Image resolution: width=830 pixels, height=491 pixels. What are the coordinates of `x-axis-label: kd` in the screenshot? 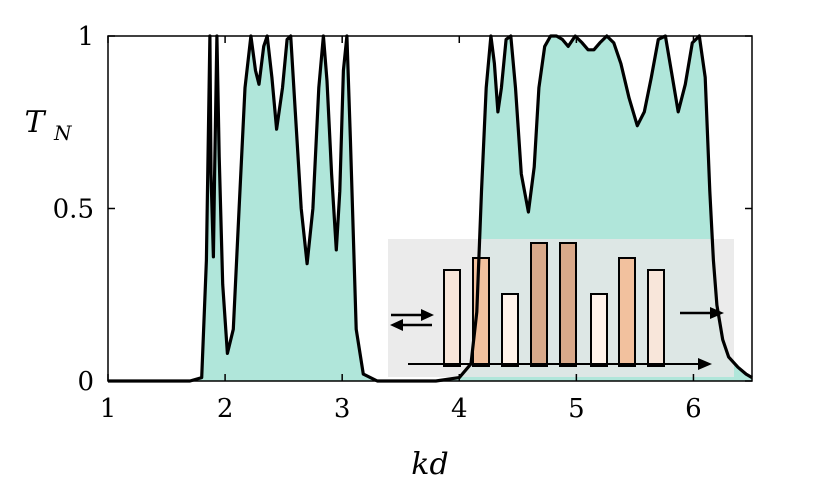 It's located at (429, 464).